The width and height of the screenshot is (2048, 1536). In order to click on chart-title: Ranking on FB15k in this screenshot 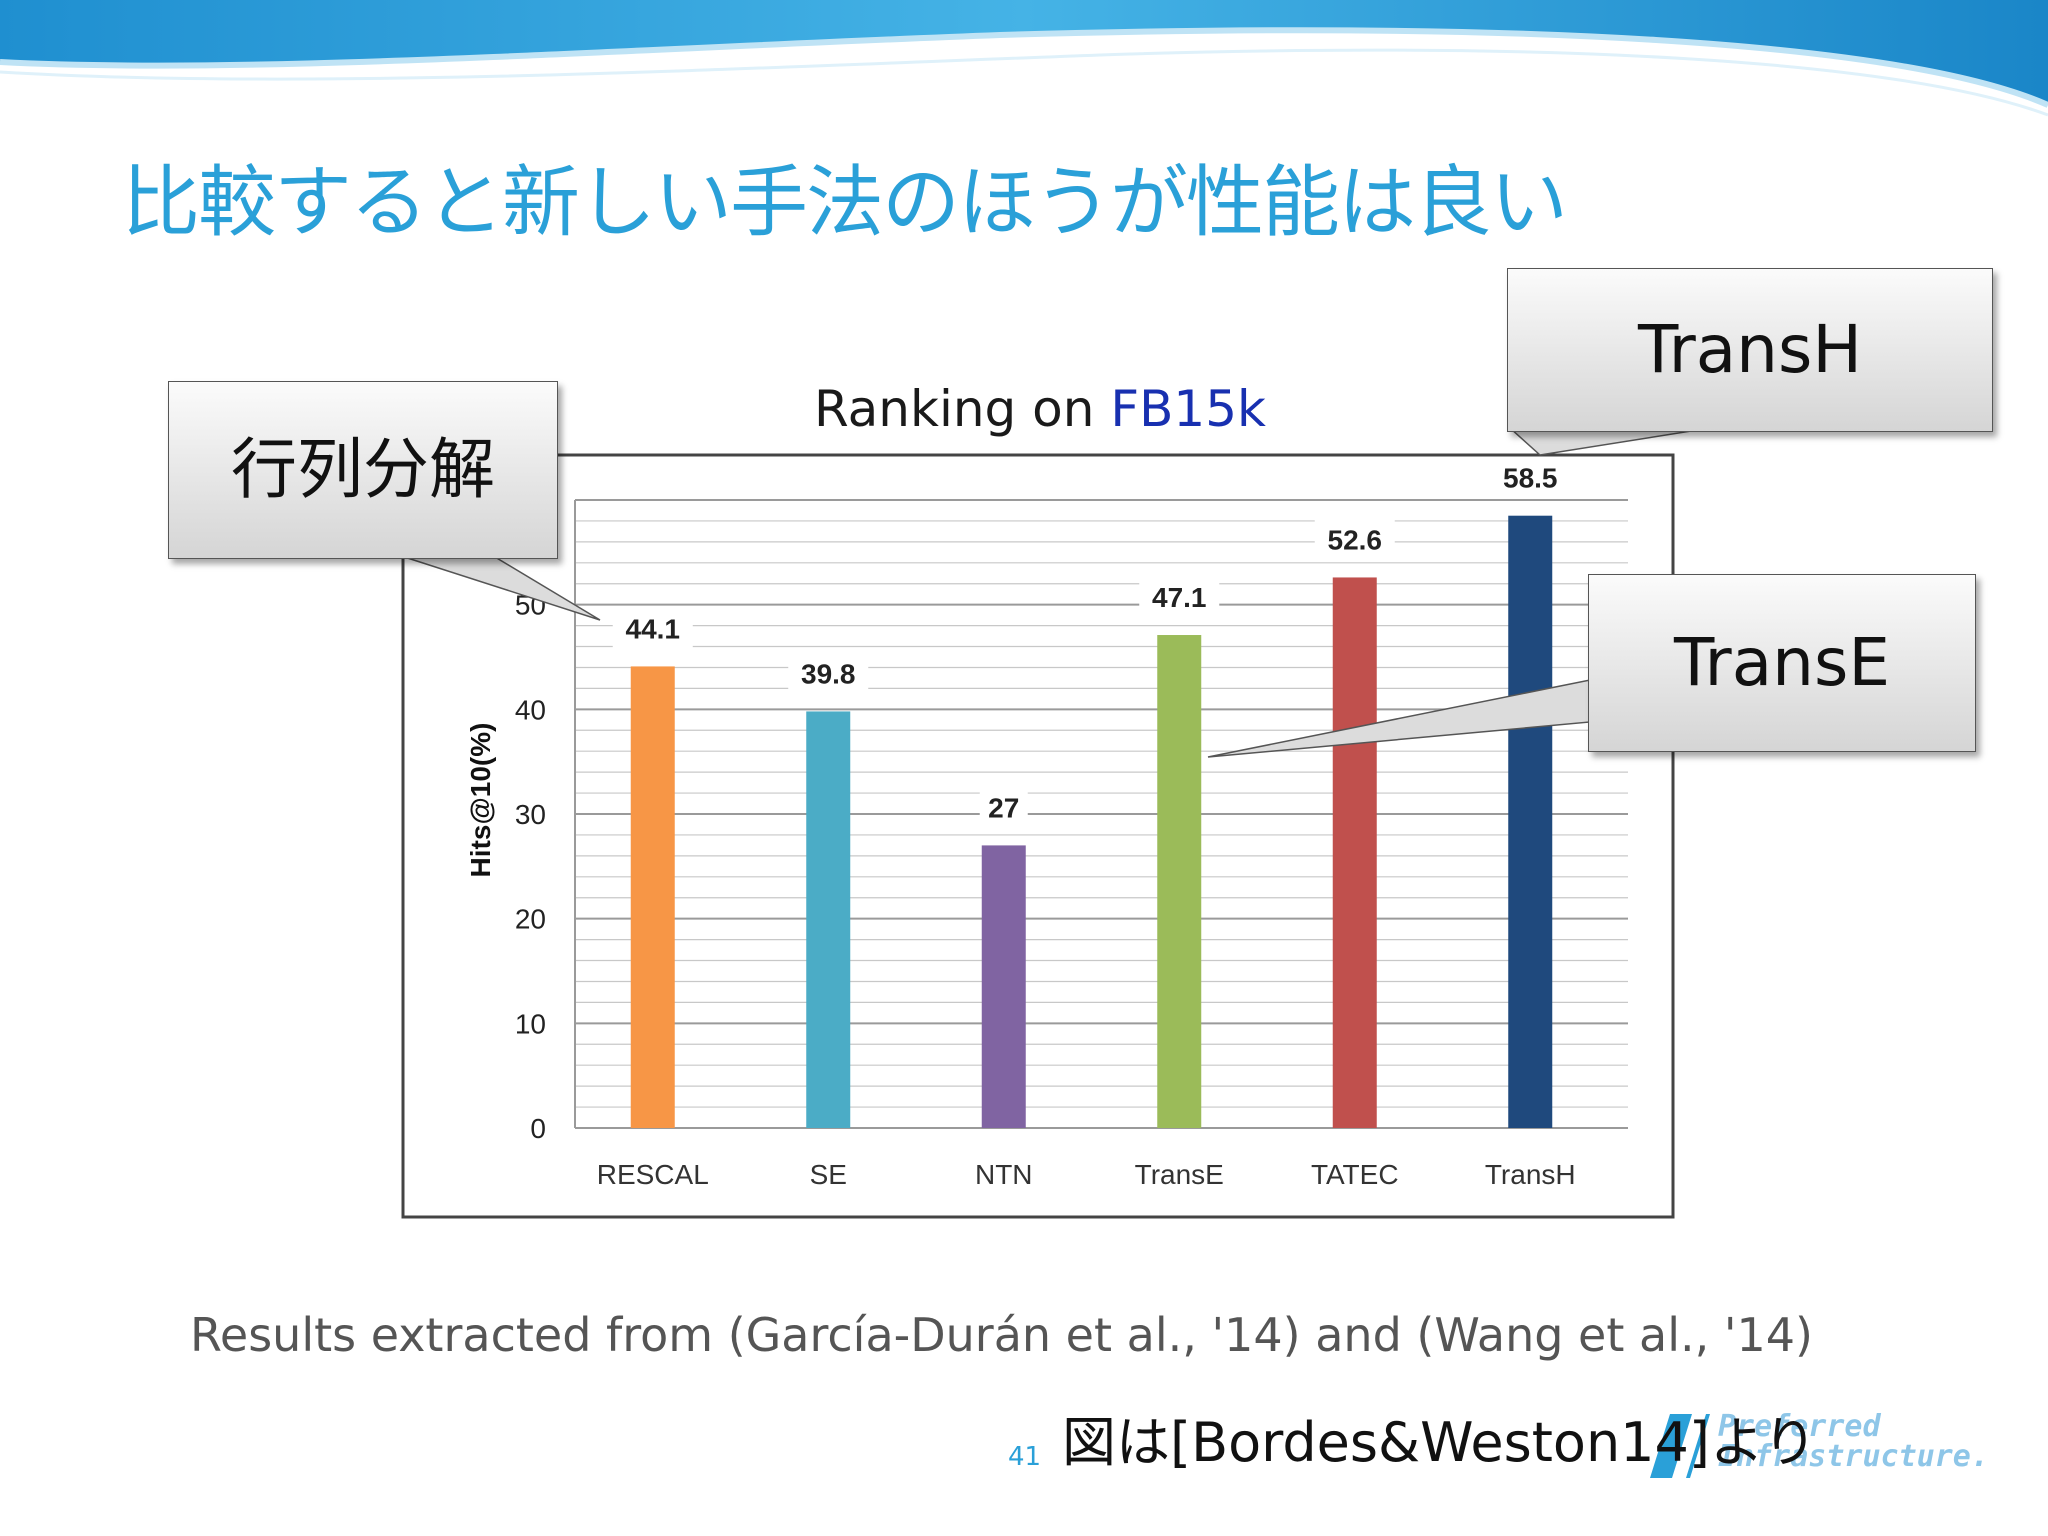, I will do `click(1024, 409)`.